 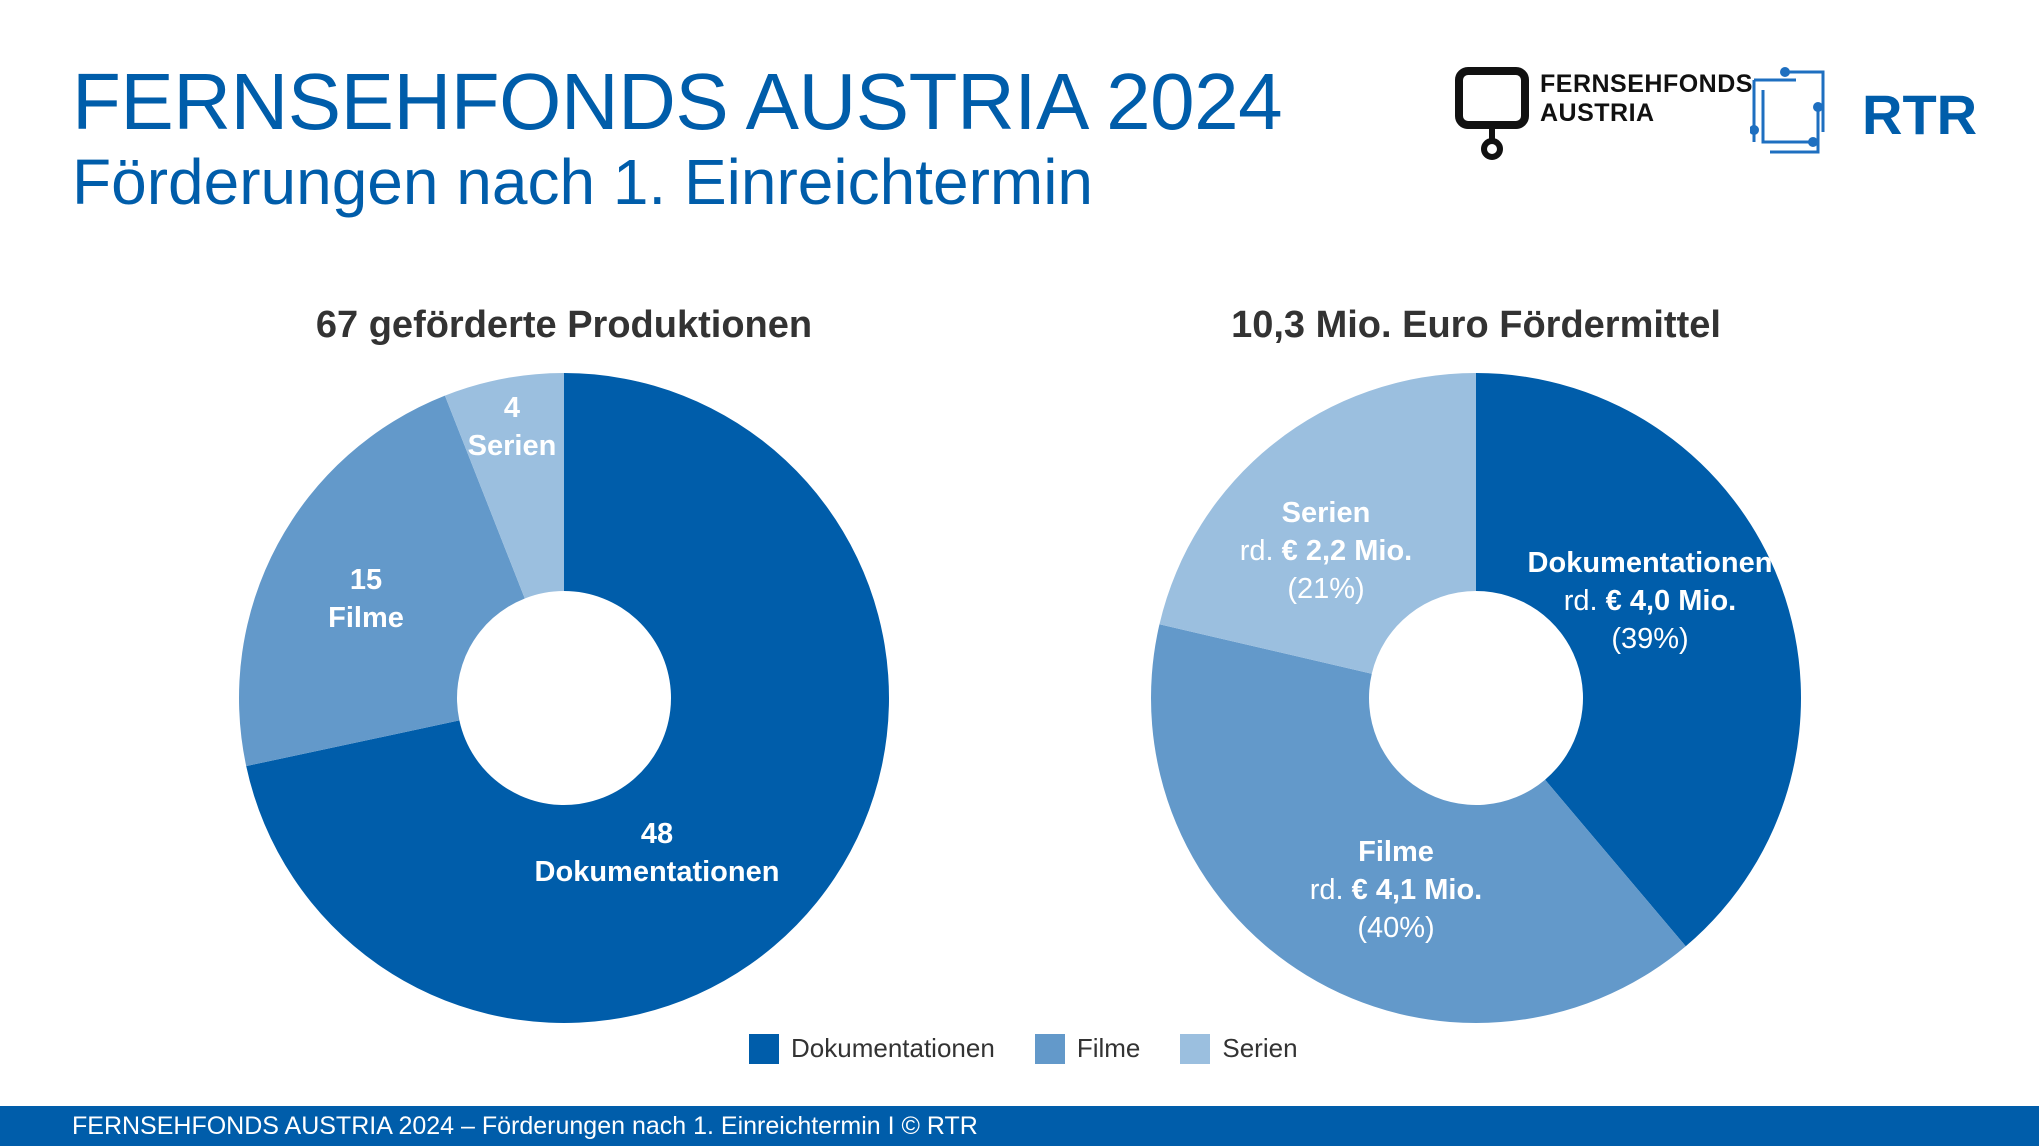 I want to click on label-productions-filme: 15 Filme, so click(x=366, y=599).